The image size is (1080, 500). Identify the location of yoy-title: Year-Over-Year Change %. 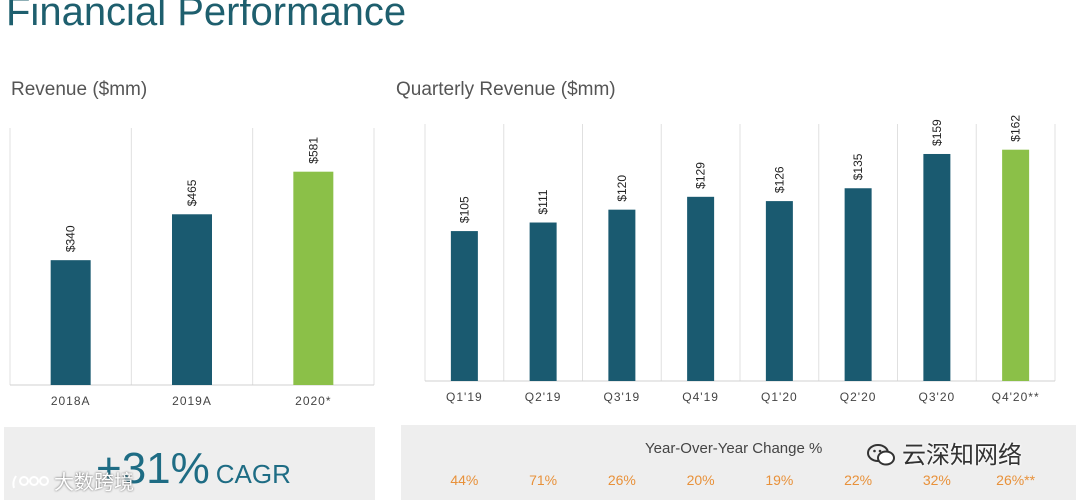
(734, 448).